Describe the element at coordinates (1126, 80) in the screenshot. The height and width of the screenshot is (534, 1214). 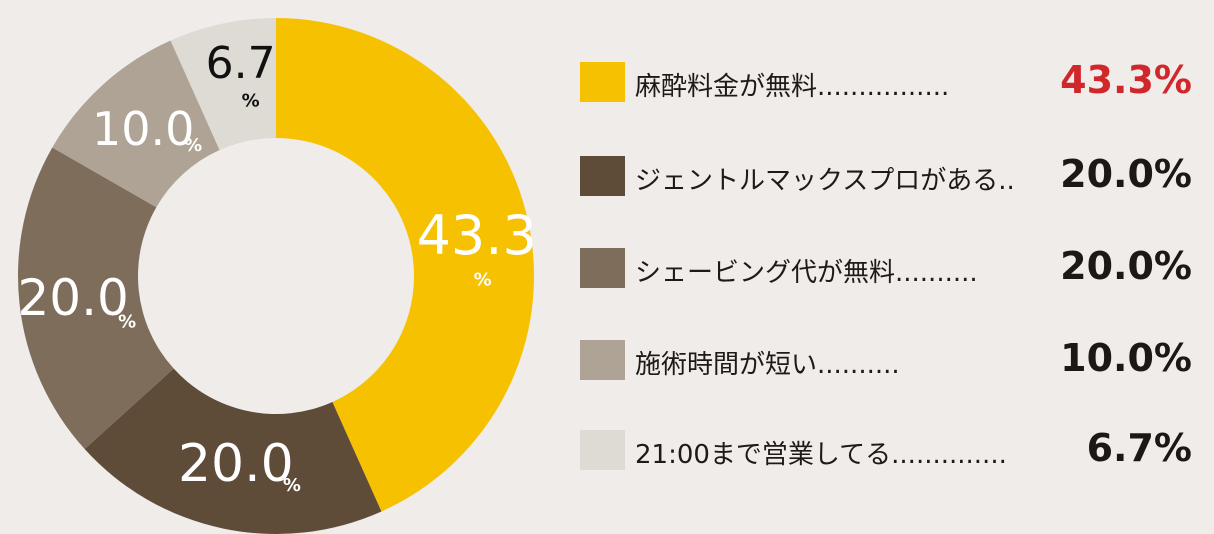
I see `legend-value: 43.3%` at that location.